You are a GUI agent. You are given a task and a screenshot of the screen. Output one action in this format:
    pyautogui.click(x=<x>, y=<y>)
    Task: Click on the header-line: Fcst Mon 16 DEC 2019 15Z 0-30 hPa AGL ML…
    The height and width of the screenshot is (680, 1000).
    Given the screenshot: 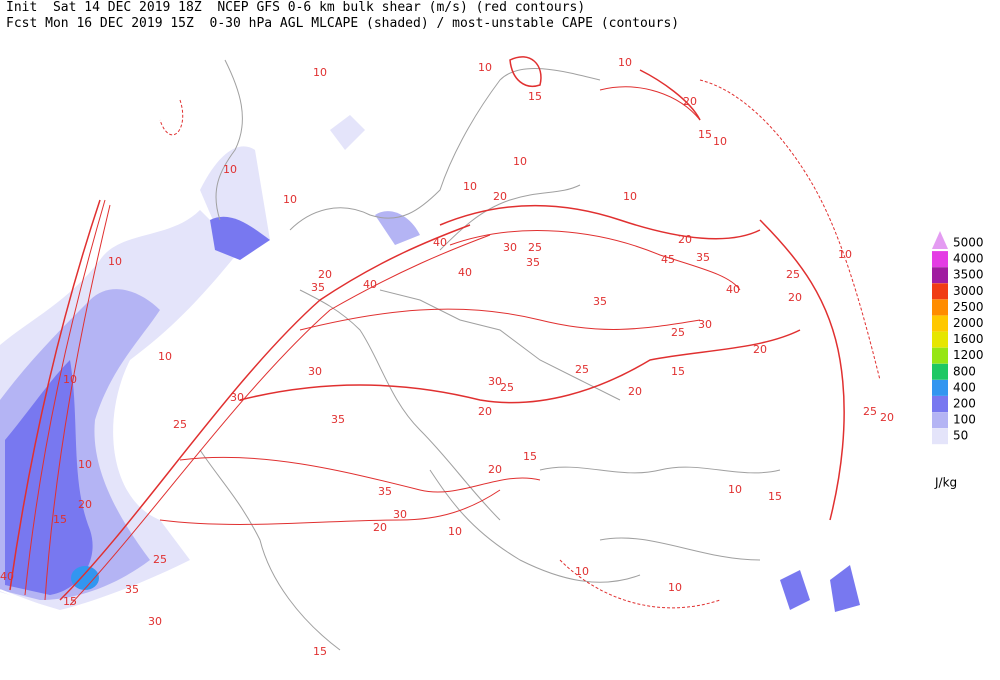 What is the action you would take?
    pyautogui.click(x=343, y=23)
    